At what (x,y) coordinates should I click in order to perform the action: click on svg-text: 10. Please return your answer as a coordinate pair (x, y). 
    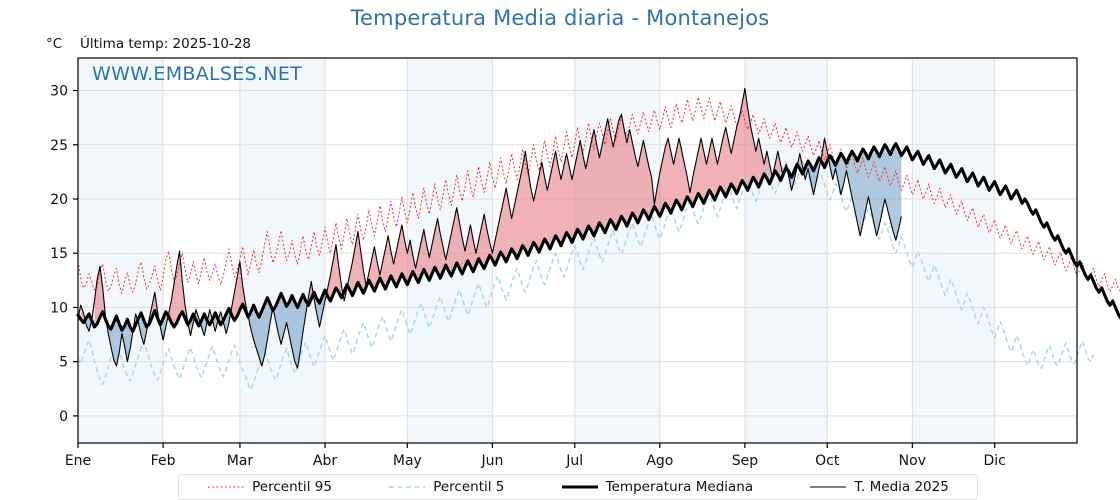
    Looking at the image, I should click on (59, 308).